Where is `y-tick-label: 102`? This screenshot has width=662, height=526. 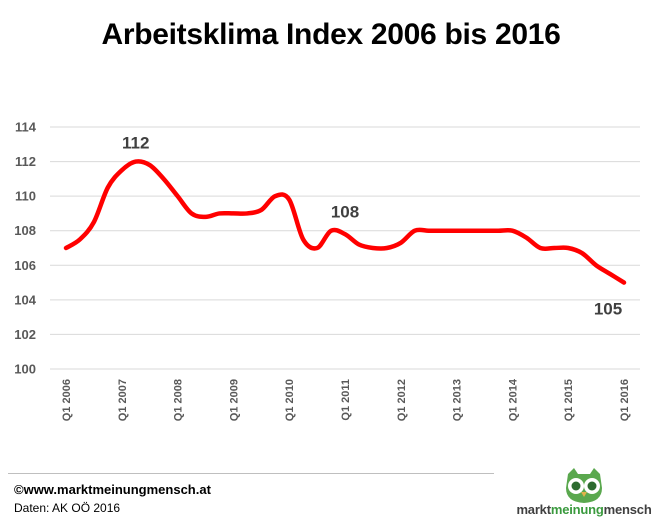 y-tick-label: 102 is located at coordinates (25, 334).